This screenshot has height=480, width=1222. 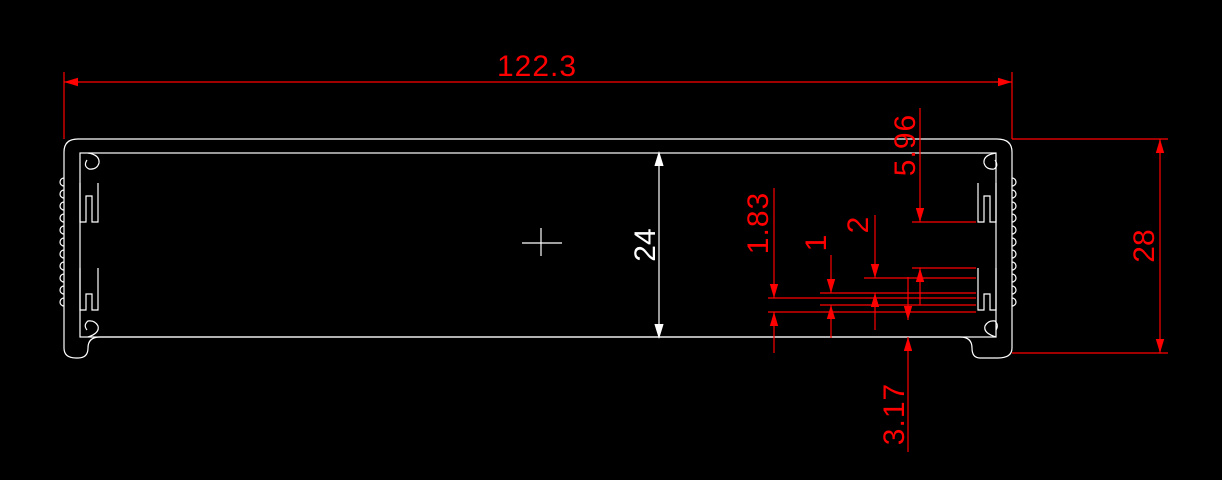 What do you see at coordinates (894, 414) in the screenshot?
I see `bottom-offset-label: 3.17` at bounding box center [894, 414].